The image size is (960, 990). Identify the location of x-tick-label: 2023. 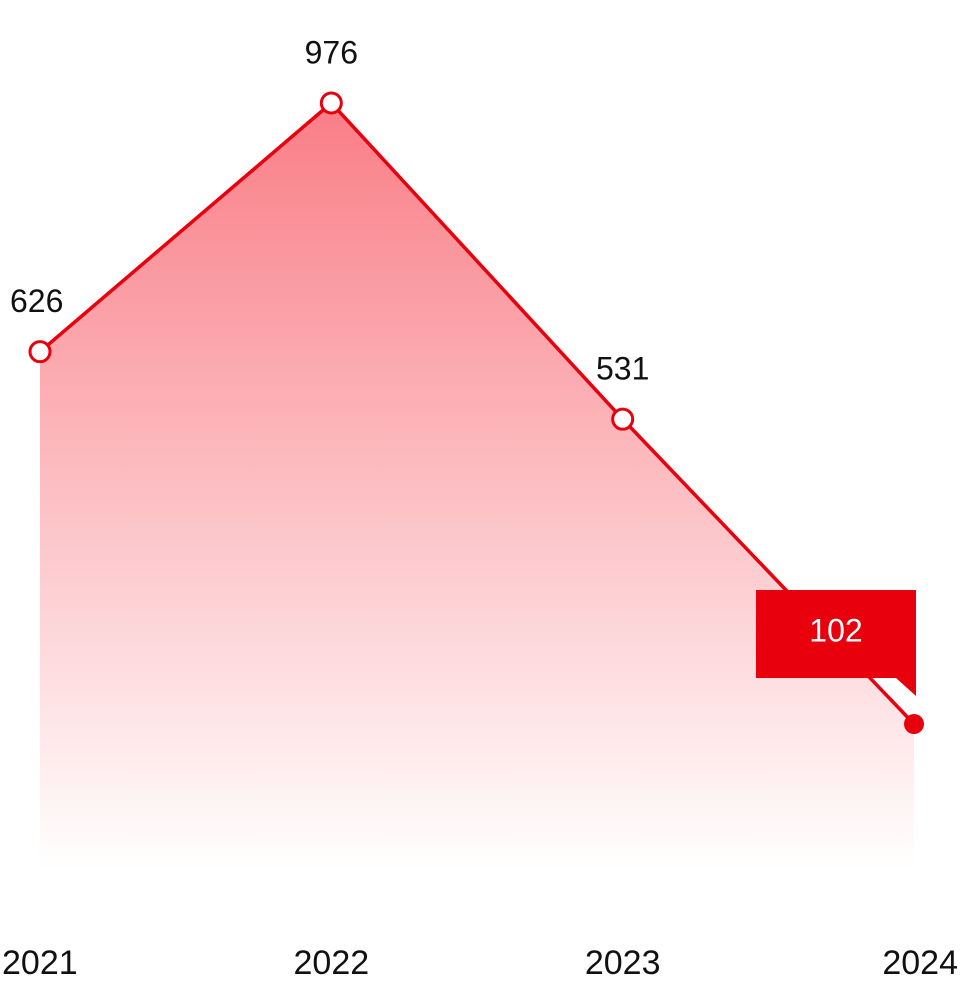
(623, 963).